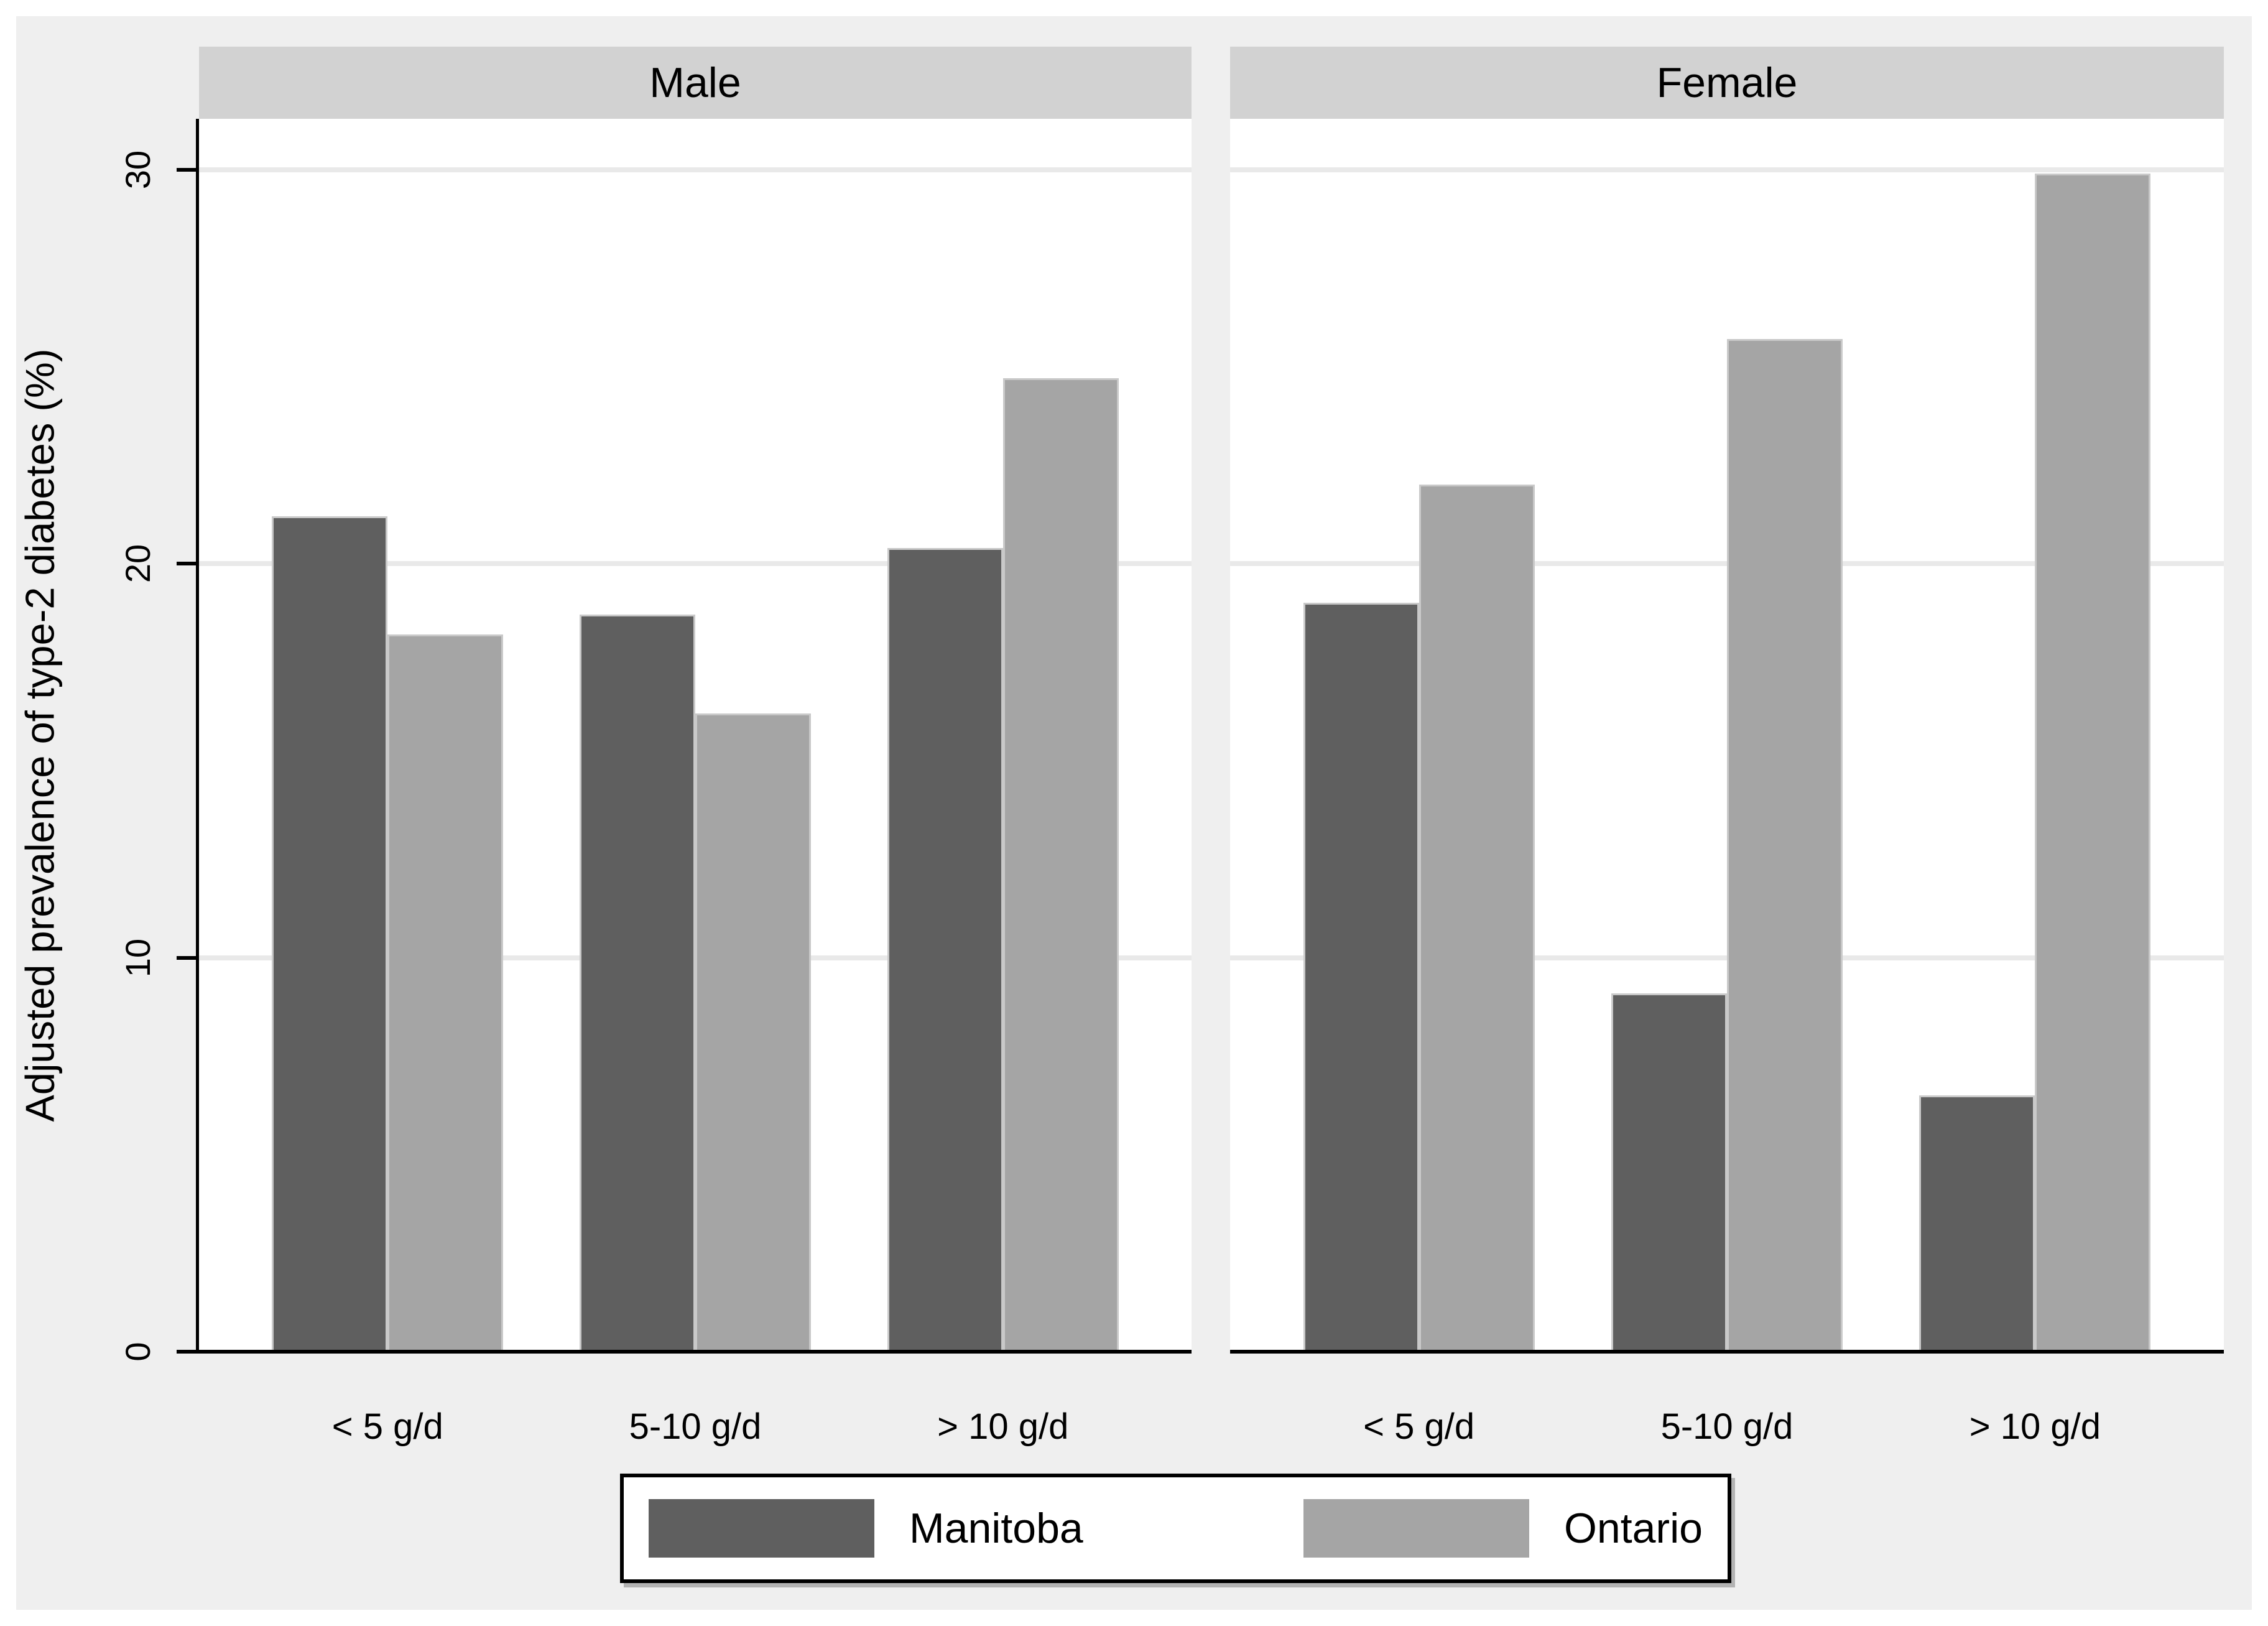 This screenshot has height=1626, width=2268. Describe the element at coordinates (138, 169) in the screenshot. I see `y-tick-label: 30` at that location.